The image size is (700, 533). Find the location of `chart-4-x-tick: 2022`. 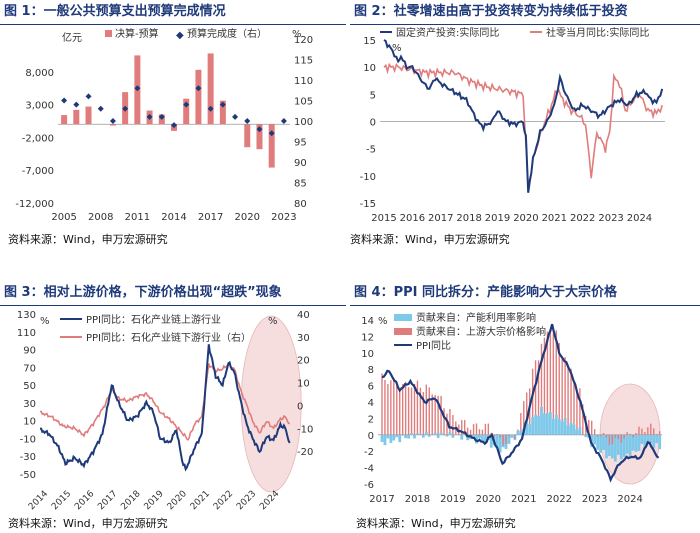

chart-4-x-tick: 2022 is located at coordinates (558, 499).